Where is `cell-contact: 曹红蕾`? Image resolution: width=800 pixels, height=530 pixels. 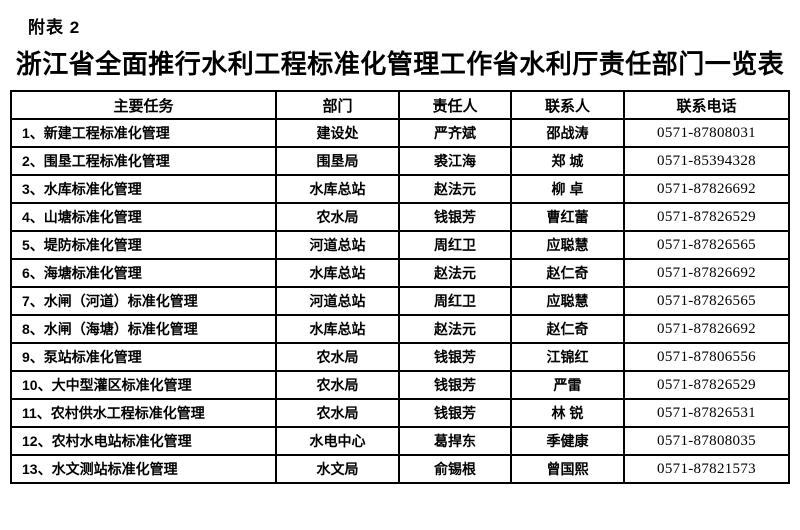 cell-contact: 曹红蕾 is located at coordinates (567, 217).